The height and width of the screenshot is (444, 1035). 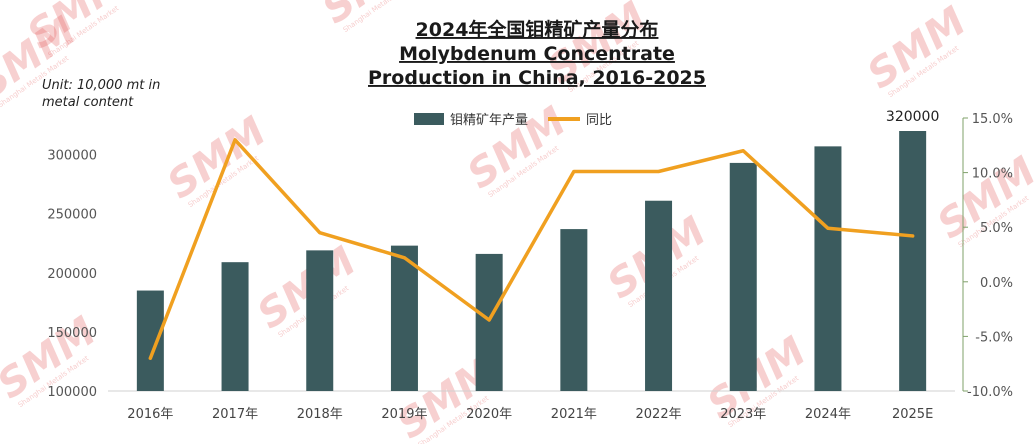 What do you see at coordinates (599, 120) in the screenshot?
I see `legend-label-line: 同比` at bounding box center [599, 120].